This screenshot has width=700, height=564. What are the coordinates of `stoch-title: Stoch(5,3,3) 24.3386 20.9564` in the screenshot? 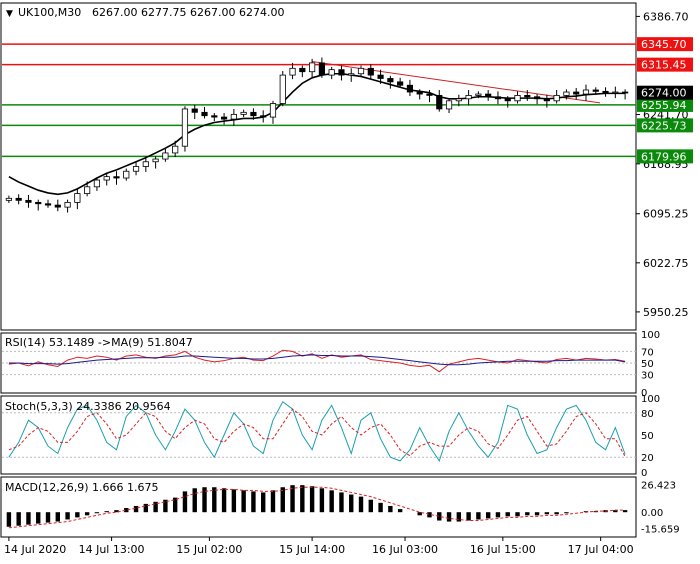 It's located at (88, 406).